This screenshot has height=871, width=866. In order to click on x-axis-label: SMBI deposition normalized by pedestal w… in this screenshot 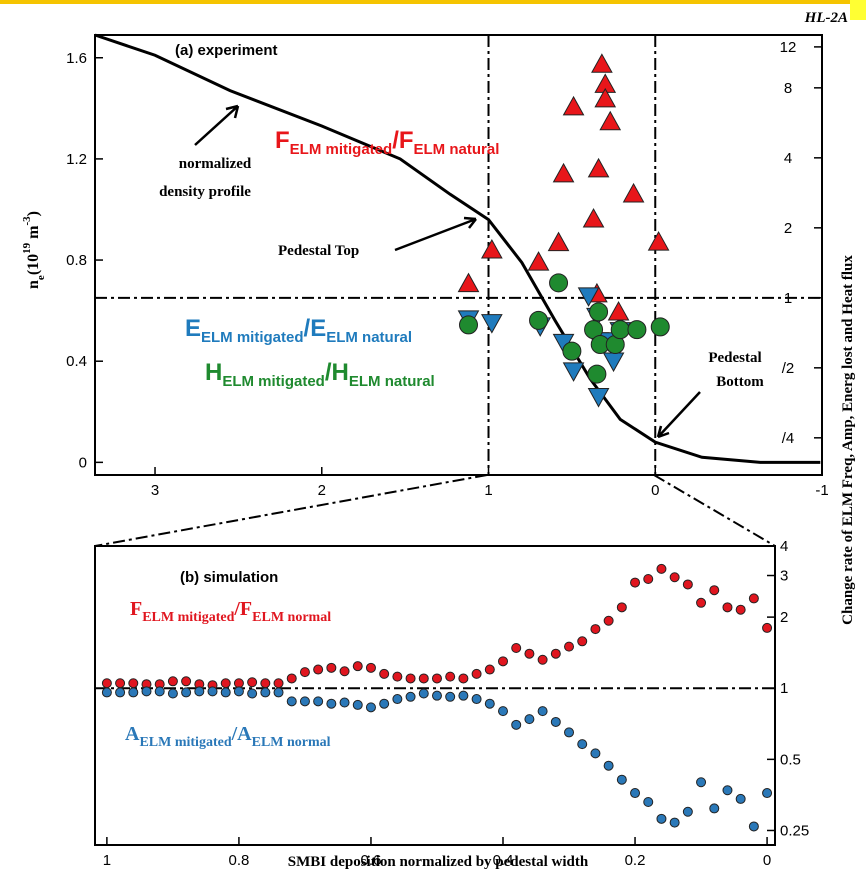, I will do `click(438, 862)`.